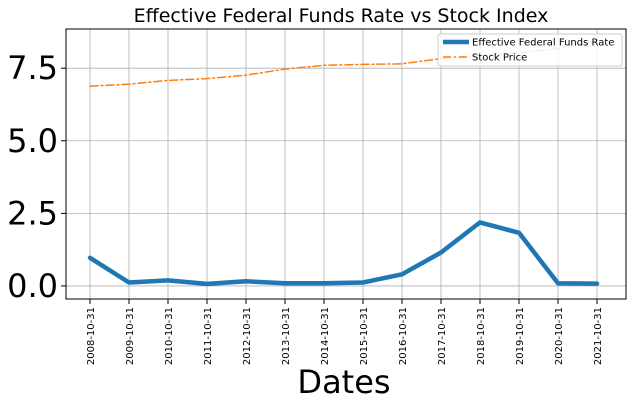 This screenshot has height=407, width=630. I want to click on legend: Effective Federal Funds Rate Stock Price, so click(530, 50).